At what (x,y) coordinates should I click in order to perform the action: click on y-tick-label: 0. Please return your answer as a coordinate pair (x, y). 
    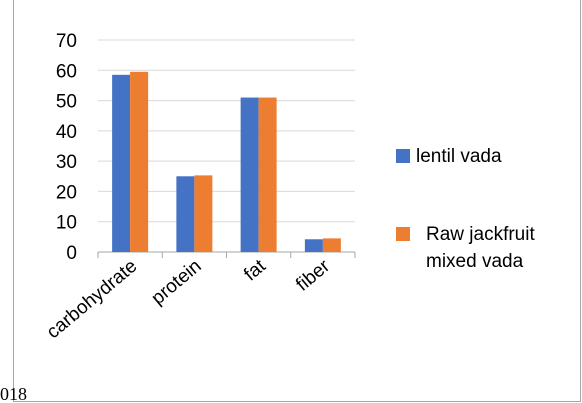
    Looking at the image, I should click on (71, 253).